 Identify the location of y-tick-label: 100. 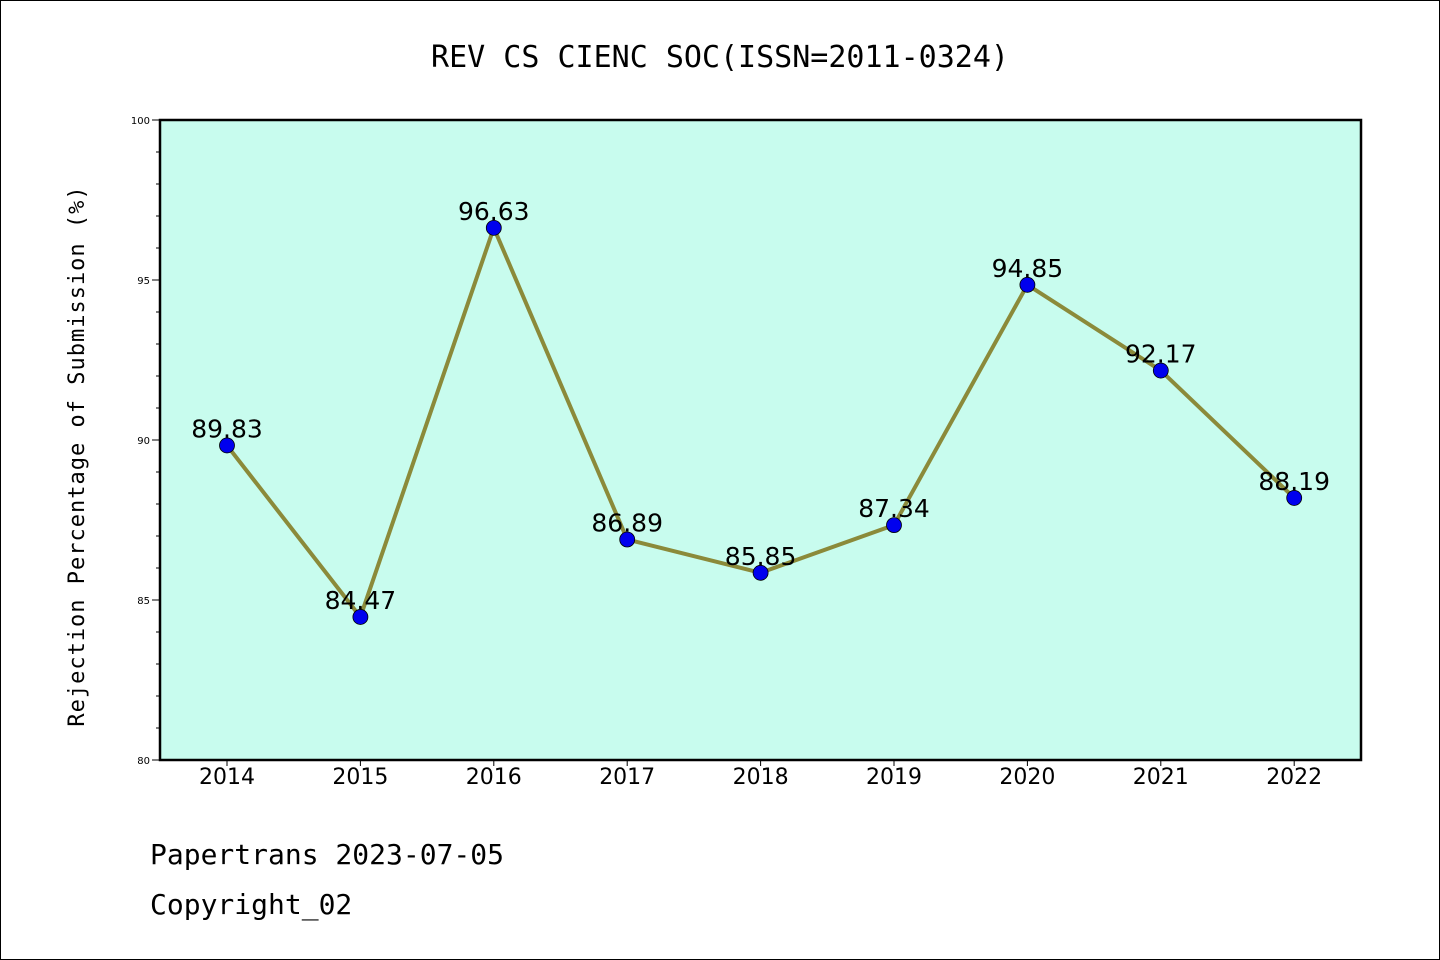
(140, 121).